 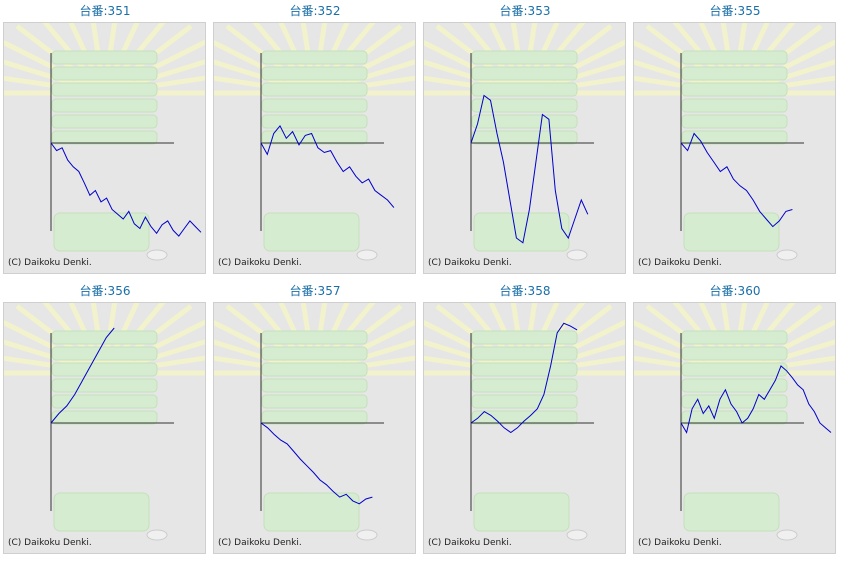 I want to click on machine-graph-tile: 台番:352 (C) Daikoku Denki., so click(x=315, y=140).